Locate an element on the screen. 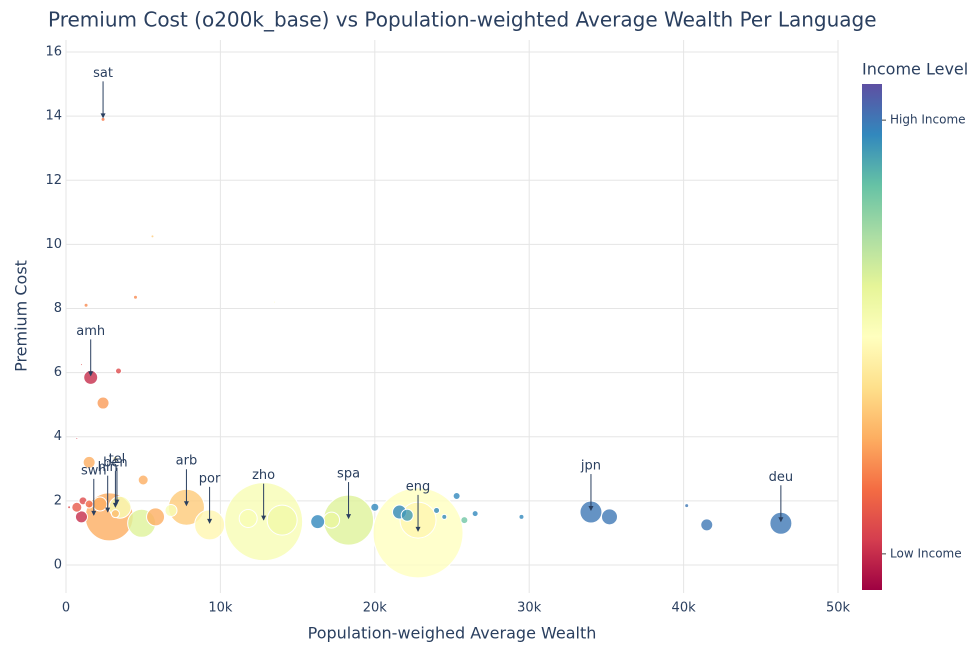 The width and height of the screenshot is (979, 650). x-tick-label: 50k is located at coordinates (838, 608).